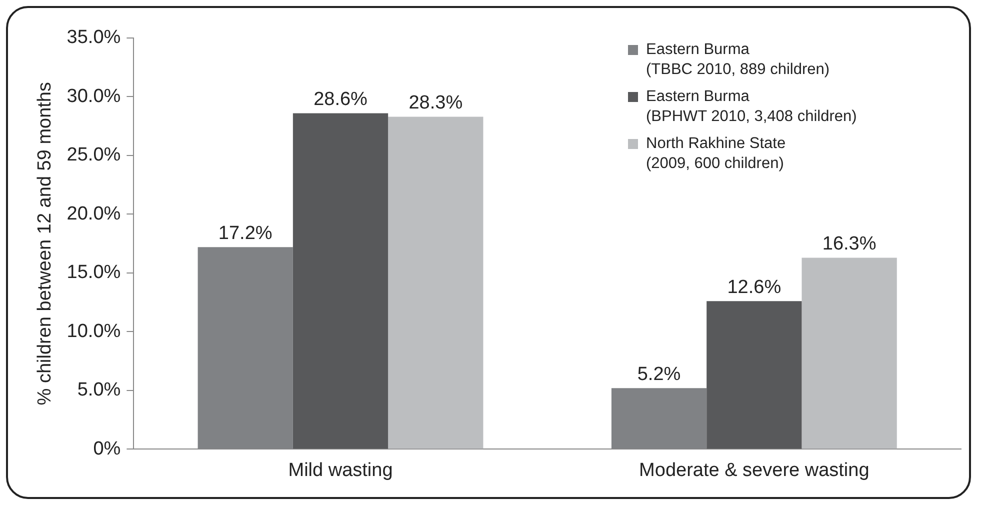 The width and height of the screenshot is (983, 509). Describe the element at coordinates (659, 374) in the screenshot. I see `data-label: 5.2%` at that location.